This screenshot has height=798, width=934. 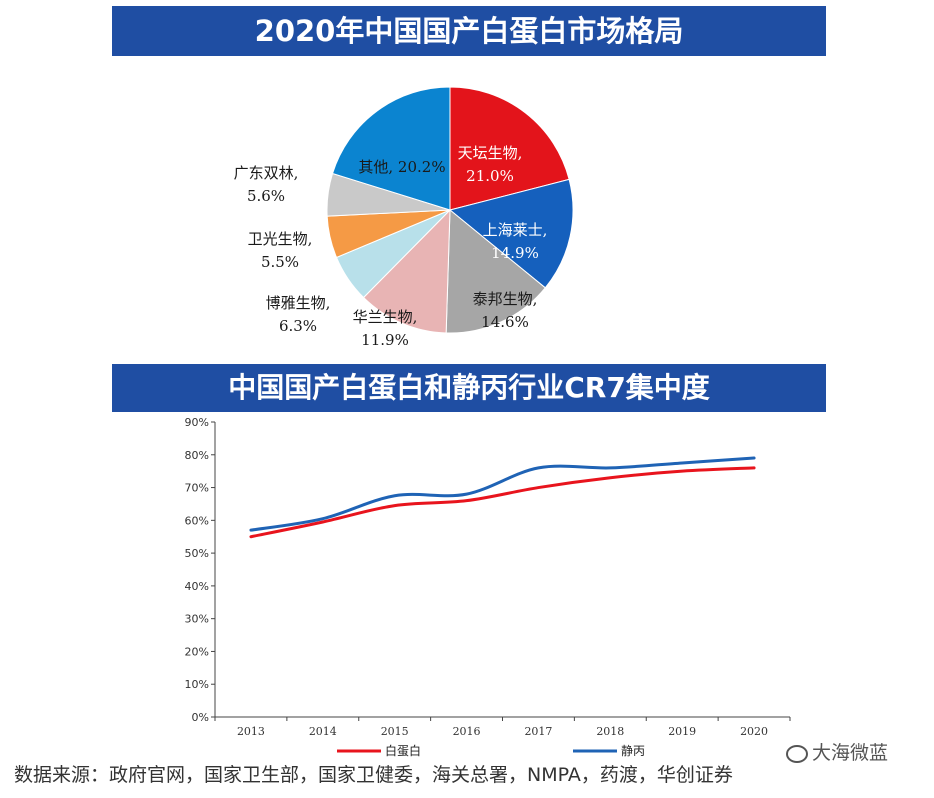 I want to click on watermark-text: 大海微蓝, so click(x=850, y=753).